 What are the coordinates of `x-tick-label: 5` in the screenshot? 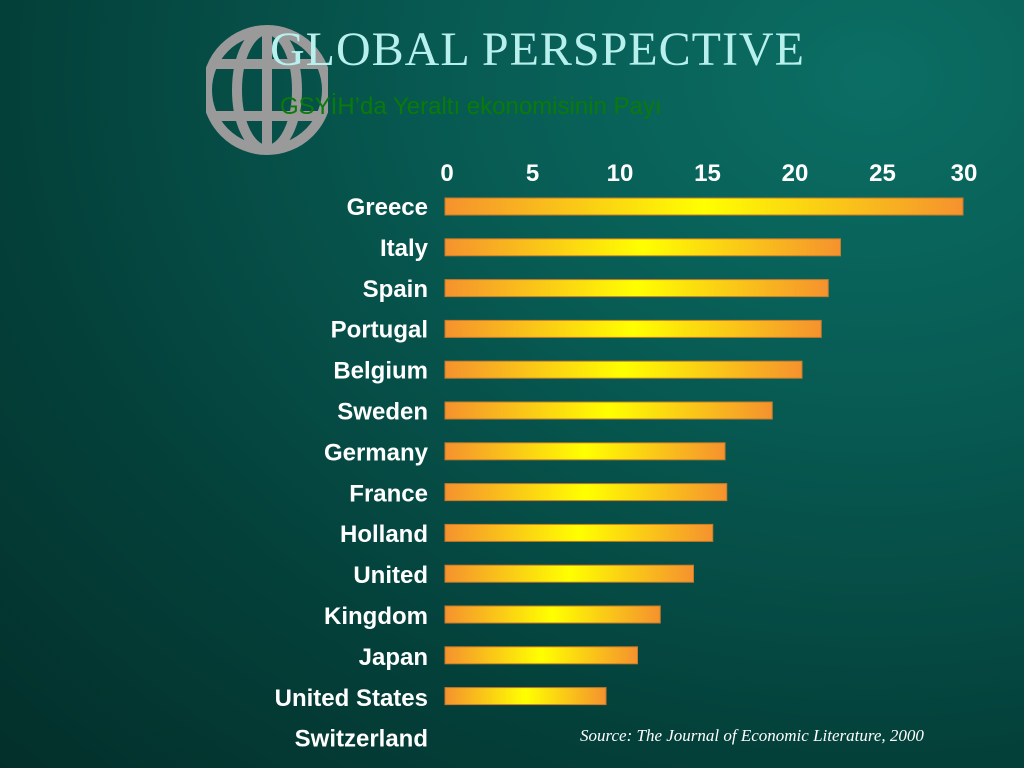 It's located at (532, 173).